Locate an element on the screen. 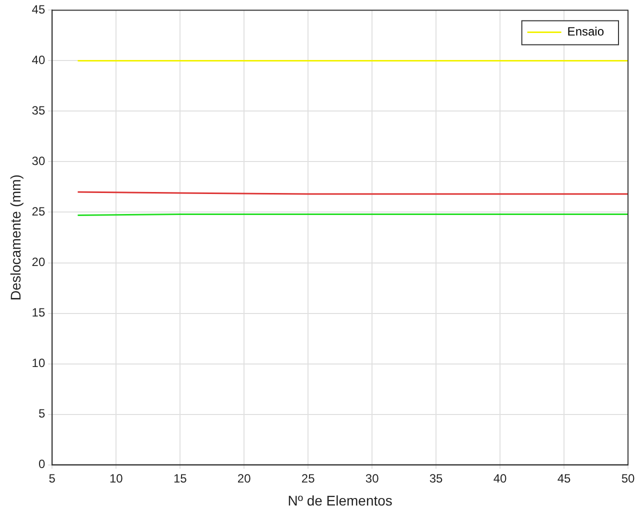  x-tick-label: 30 is located at coordinates (372, 478).